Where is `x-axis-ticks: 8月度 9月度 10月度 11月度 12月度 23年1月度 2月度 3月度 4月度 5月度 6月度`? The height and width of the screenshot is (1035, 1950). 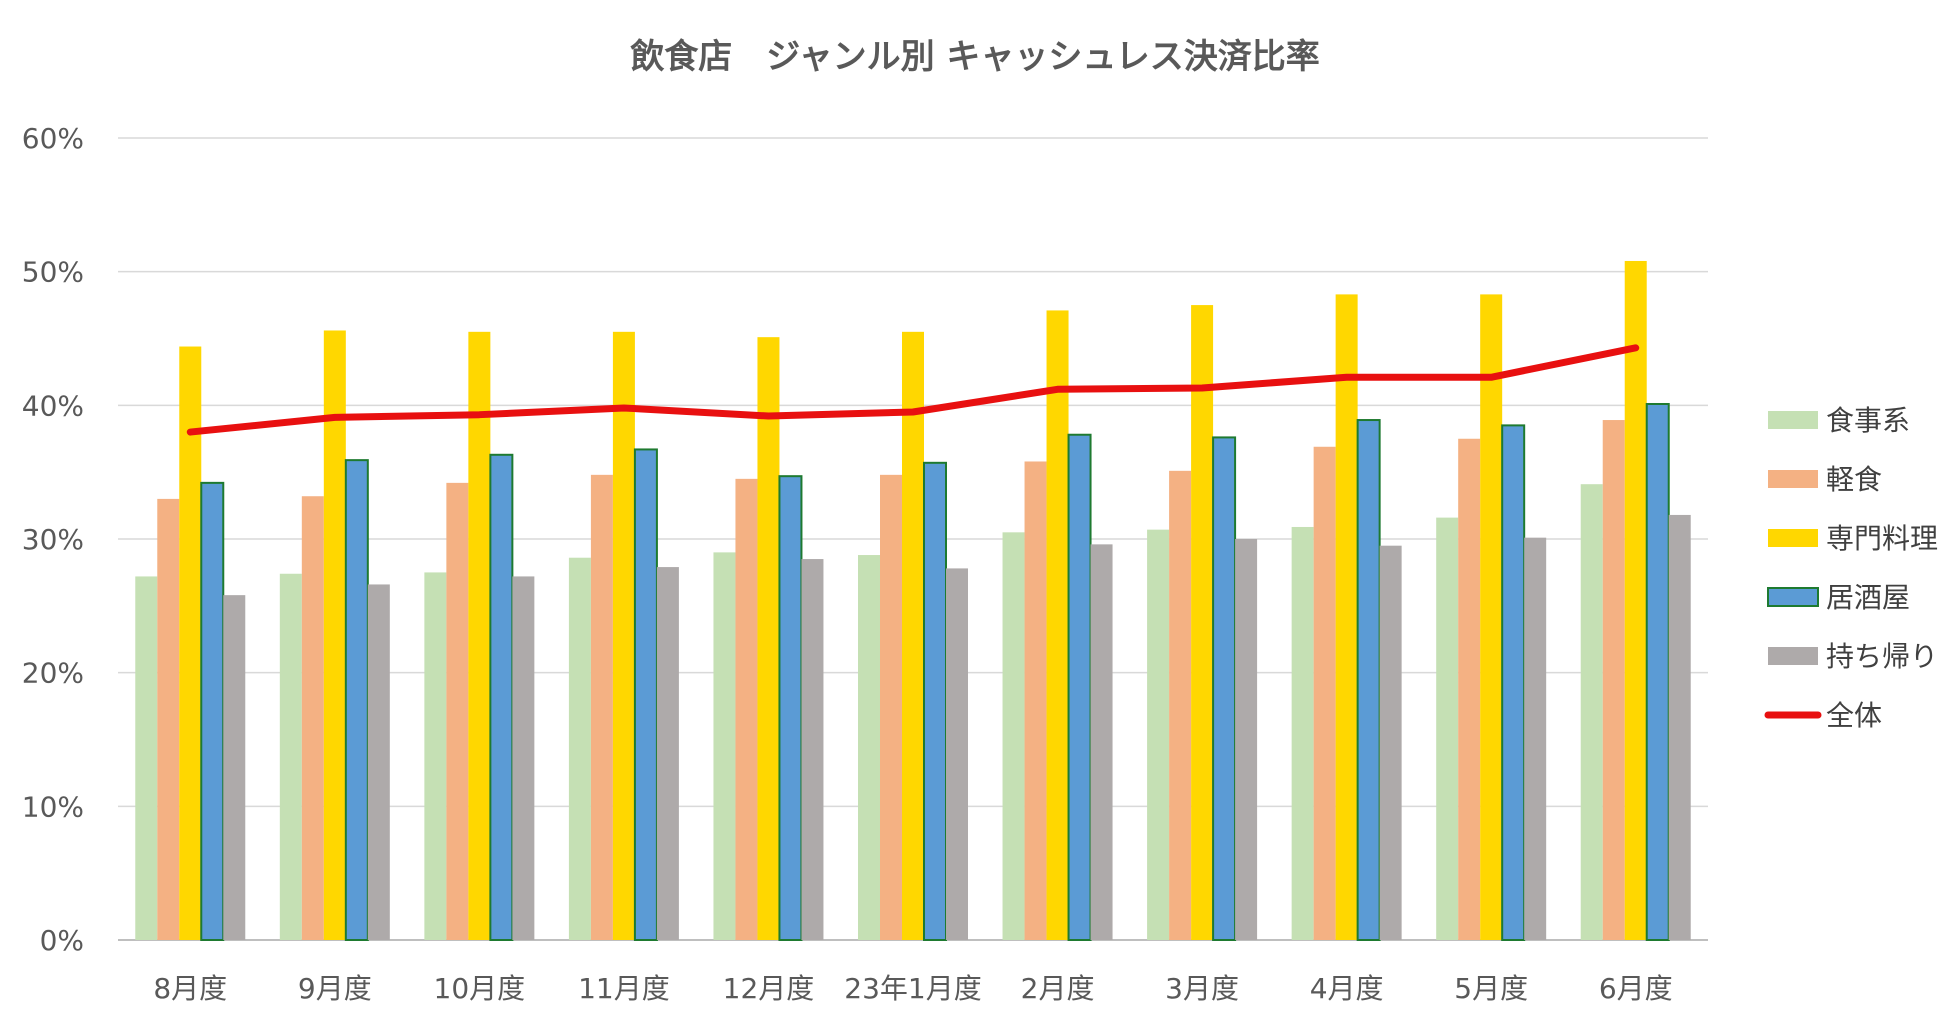 x-axis-ticks: 8月度 9月度 10月度 11月度 12月度 23年1月度 2月度 3月度 4月度 5月度 6月度 is located at coordinates (912, 988).